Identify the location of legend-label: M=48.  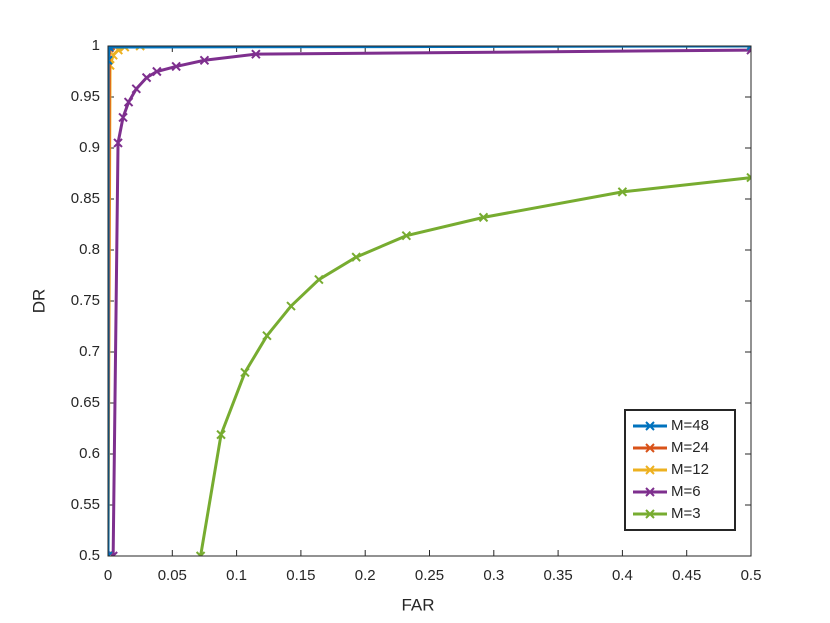
(690, 425).